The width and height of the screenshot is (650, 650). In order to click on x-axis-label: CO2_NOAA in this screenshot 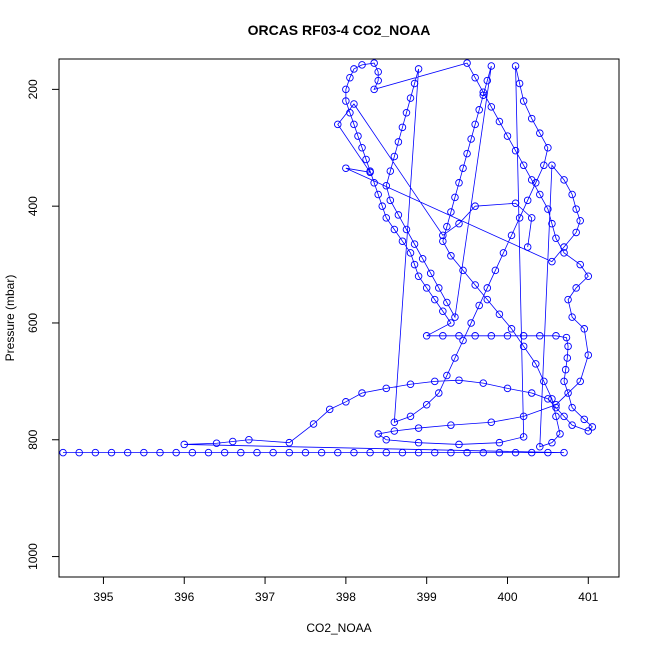, I will do `click(338, 628)`.